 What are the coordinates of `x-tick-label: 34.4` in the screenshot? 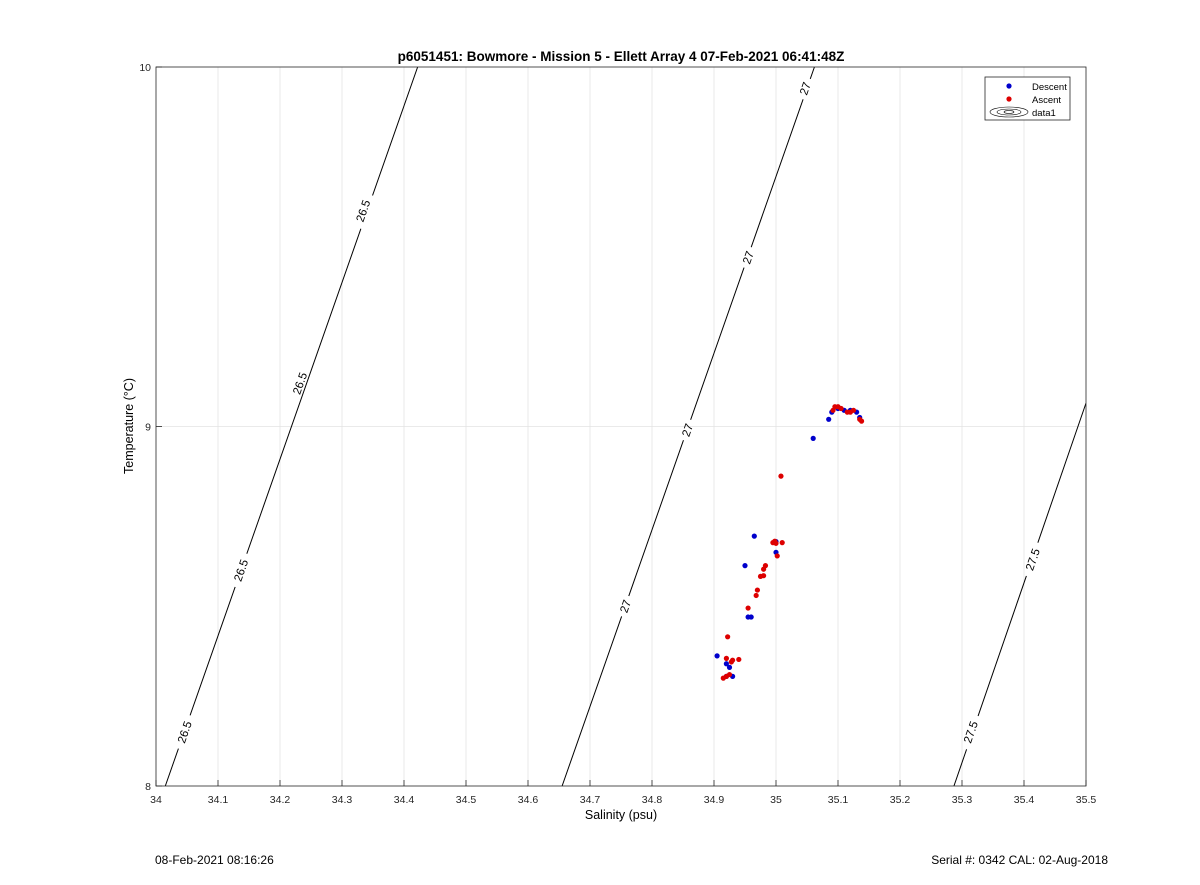 It's located at (404, 800).